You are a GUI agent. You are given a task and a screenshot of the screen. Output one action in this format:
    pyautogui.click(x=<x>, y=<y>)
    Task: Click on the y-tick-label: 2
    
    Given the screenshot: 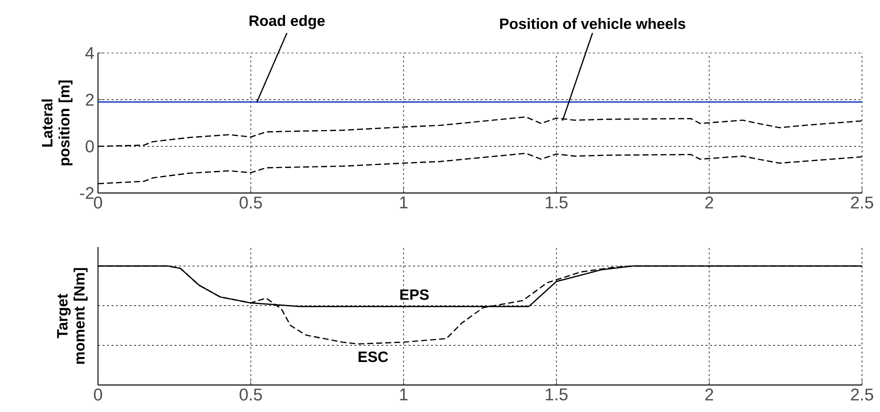 What is the action you would take?
    pyautogui.click(x=90, y=100)
    